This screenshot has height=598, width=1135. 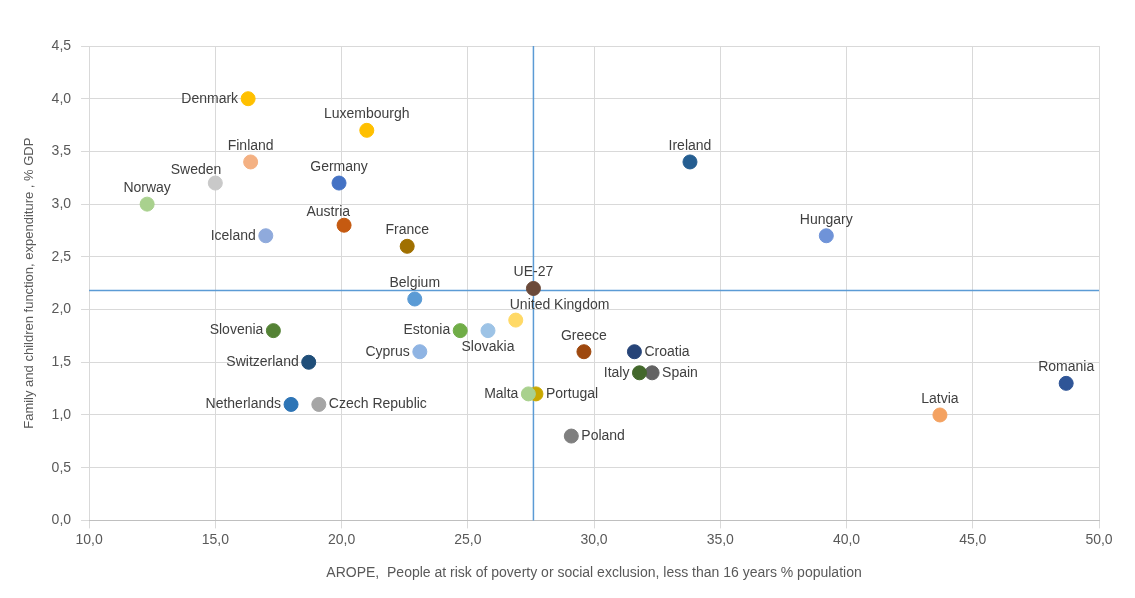 I want to click on series-label: Portugal, so click(x=572, y=392).